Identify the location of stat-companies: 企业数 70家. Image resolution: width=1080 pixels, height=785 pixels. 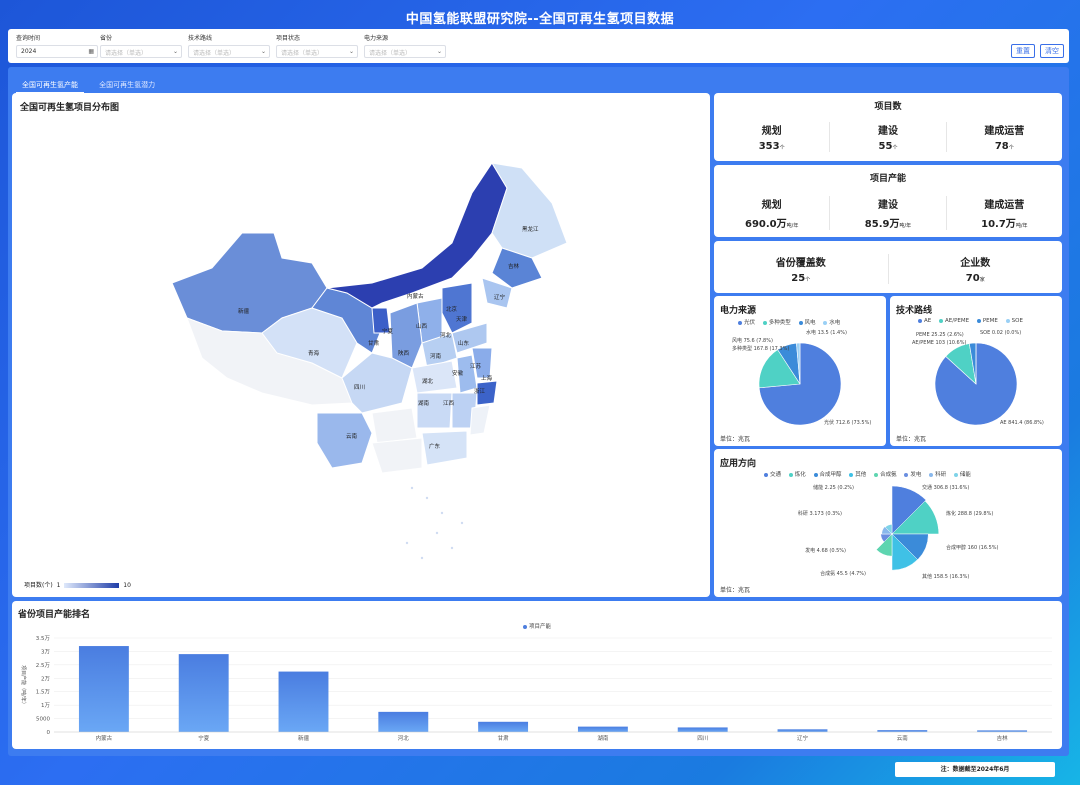
(975, 271).